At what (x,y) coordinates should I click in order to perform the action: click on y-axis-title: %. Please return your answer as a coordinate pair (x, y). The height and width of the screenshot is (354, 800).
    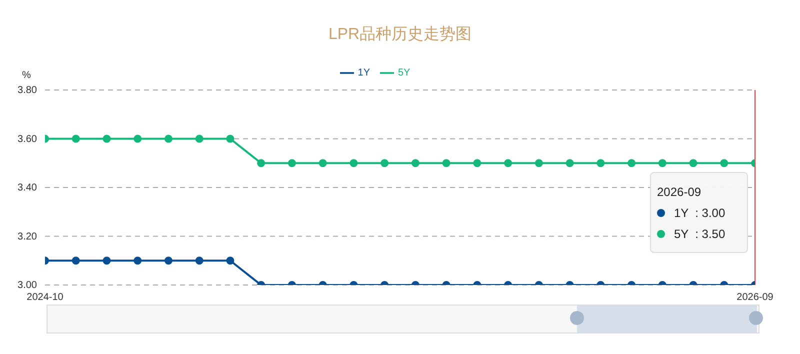
    Looking at the image, I should click on (26, 75).